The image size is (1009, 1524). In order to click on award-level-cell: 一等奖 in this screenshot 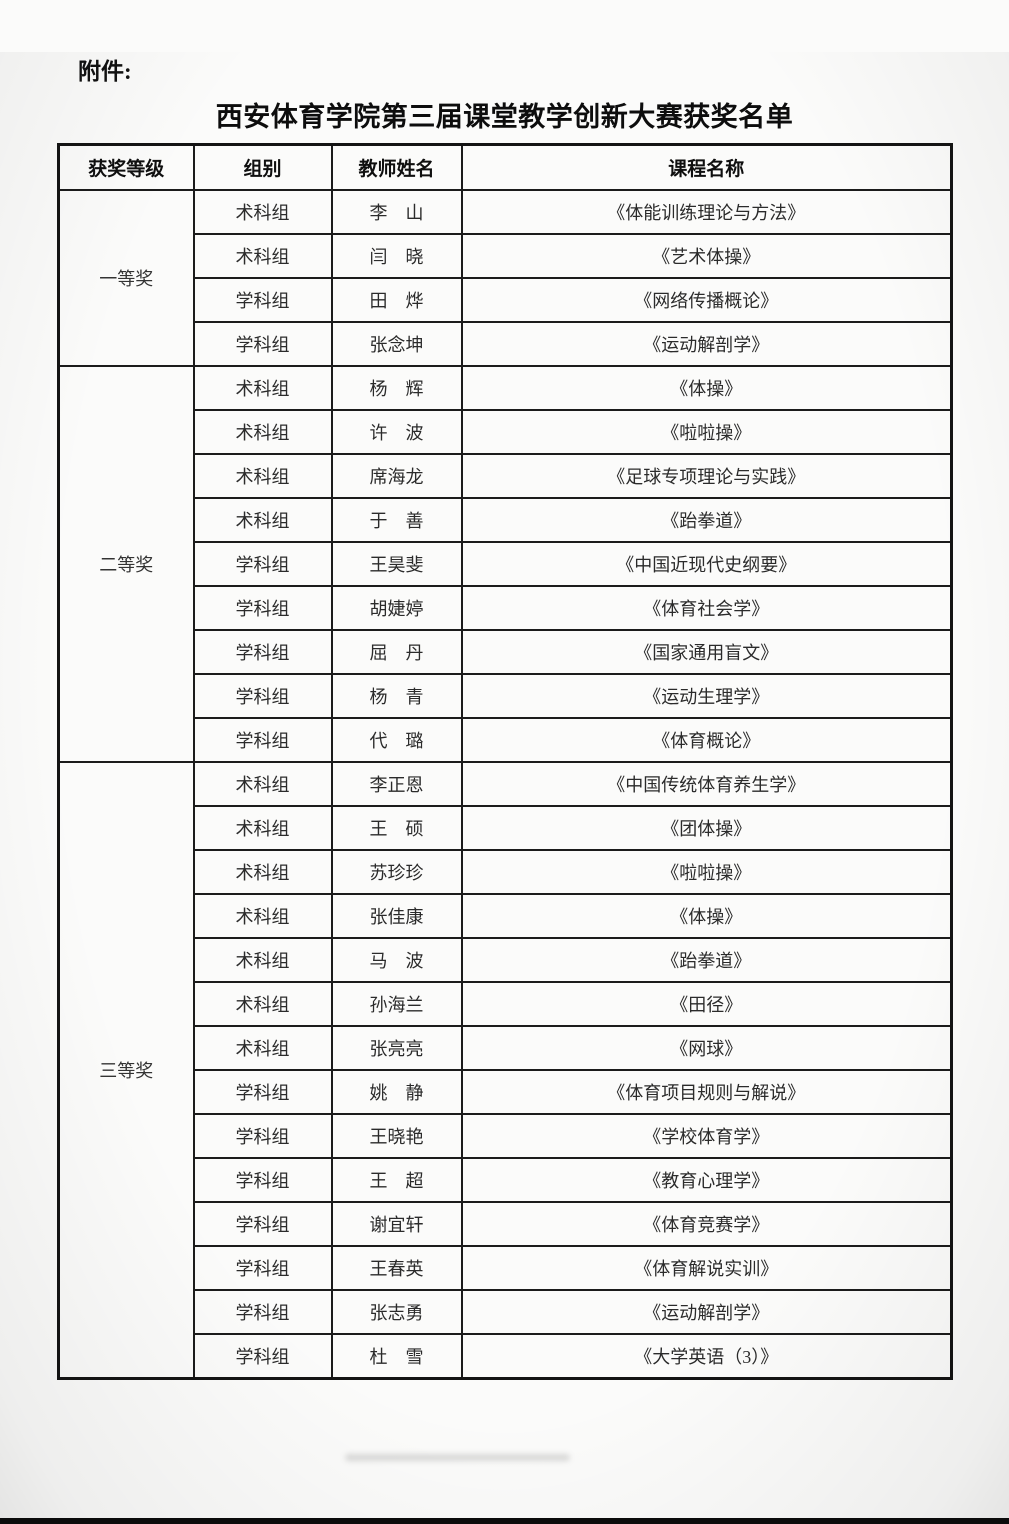, I will do `click(126, 278)`.